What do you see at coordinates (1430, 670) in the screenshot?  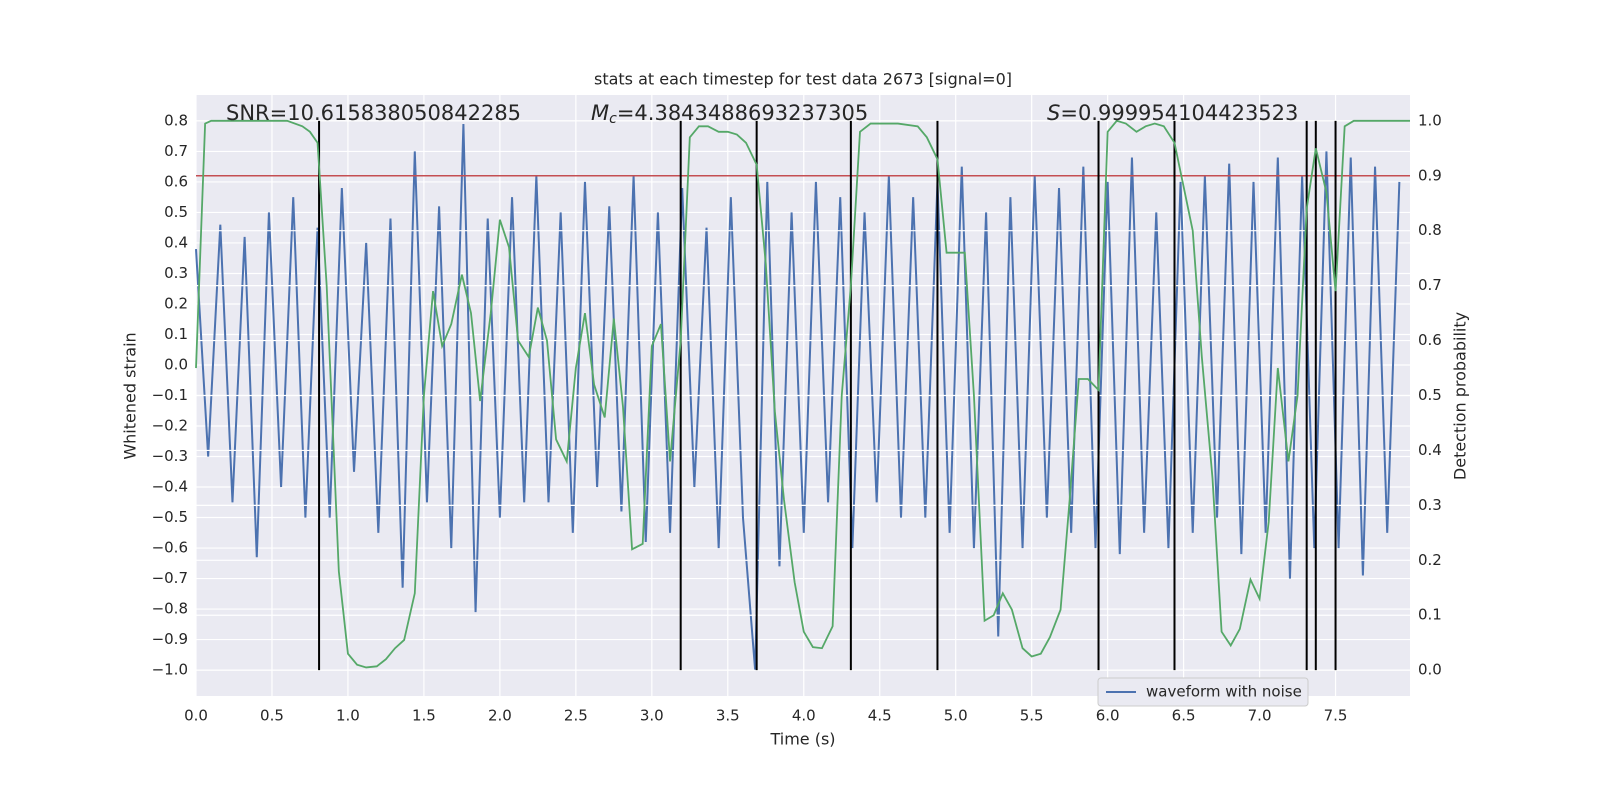 I see `y2-tick-label: 0.0` at bounding box center [1430, 670].